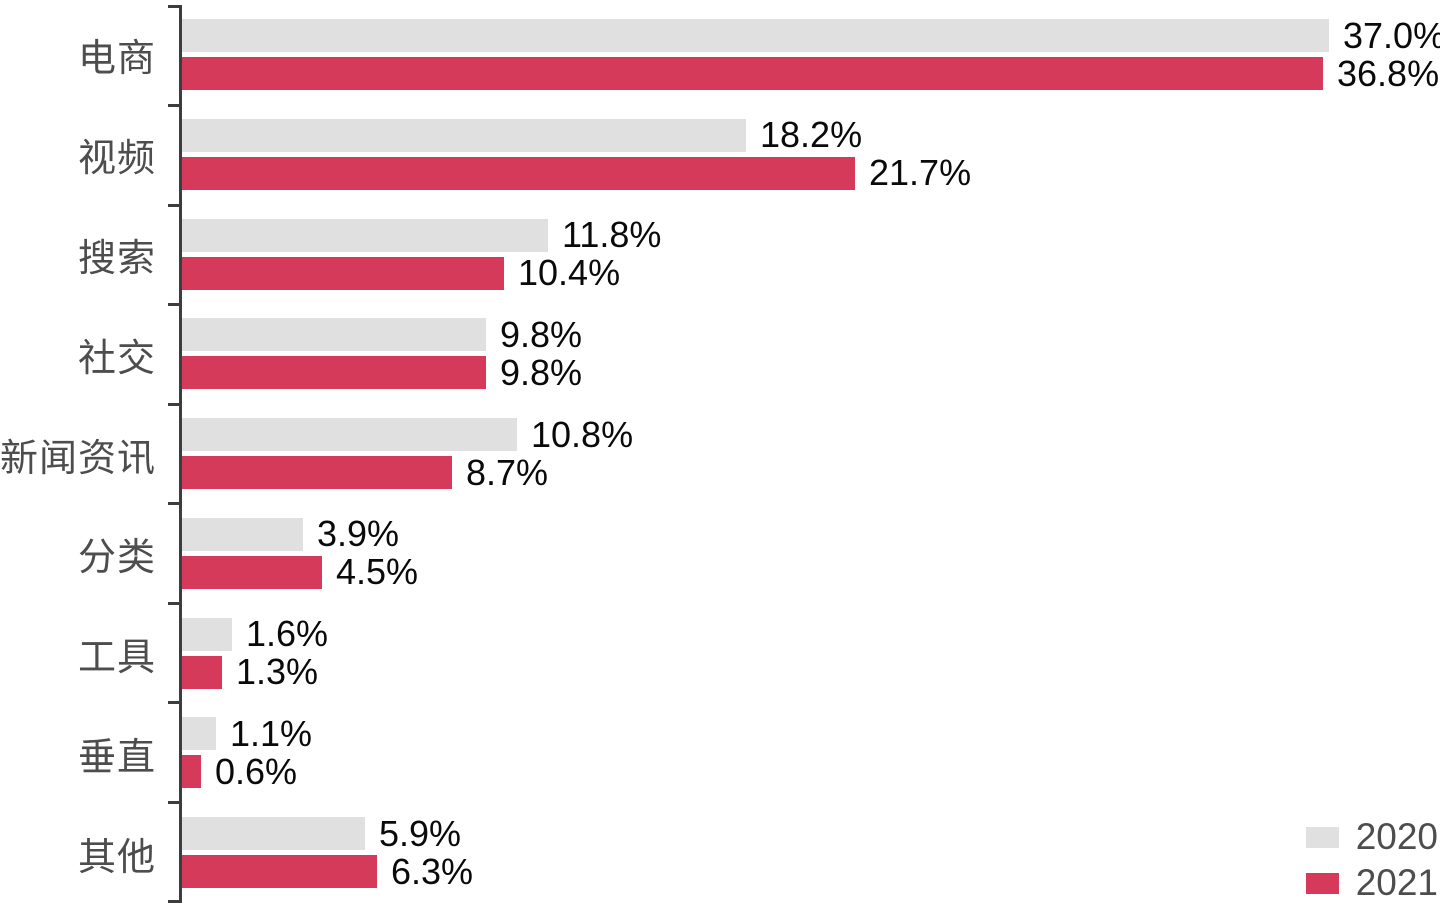 The image size is (1440, 912). I want to click on category-label: 社交, so click(116, 358).